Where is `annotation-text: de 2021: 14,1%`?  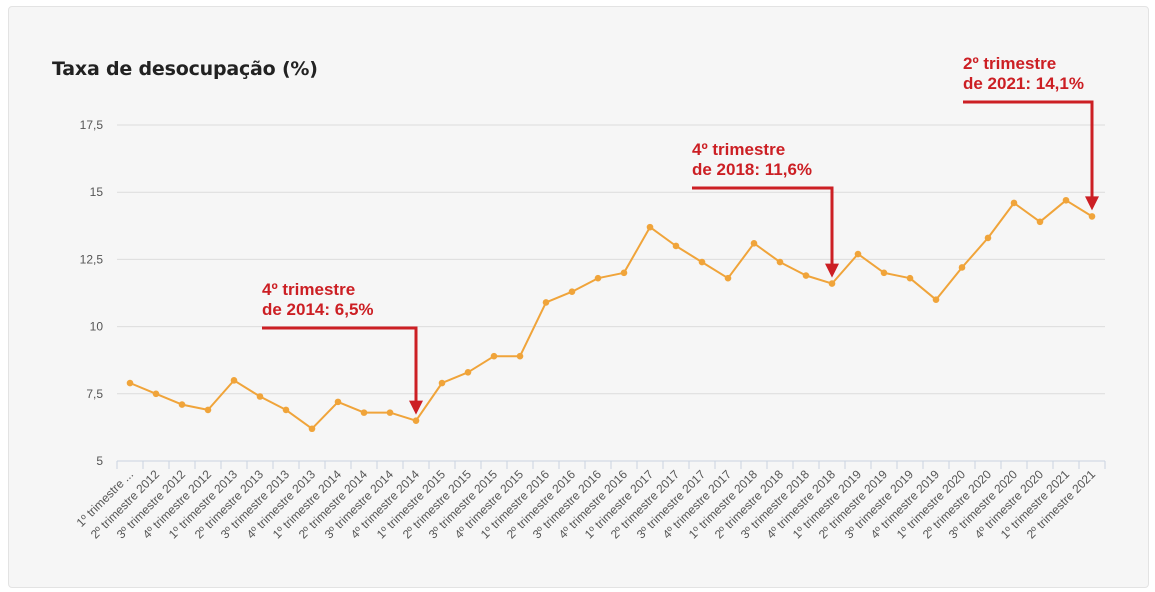 annotation-text: de 2021: 14,1% is located at coordinates (1023, 83).